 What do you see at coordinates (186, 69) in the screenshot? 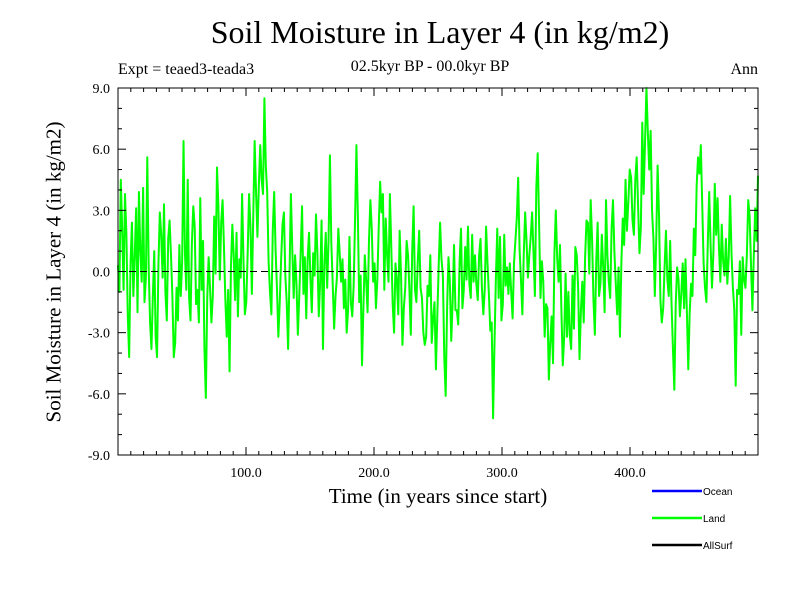
I see `experiment-label: Expt = teaed3-teada3` at bounding box center [186, 69].